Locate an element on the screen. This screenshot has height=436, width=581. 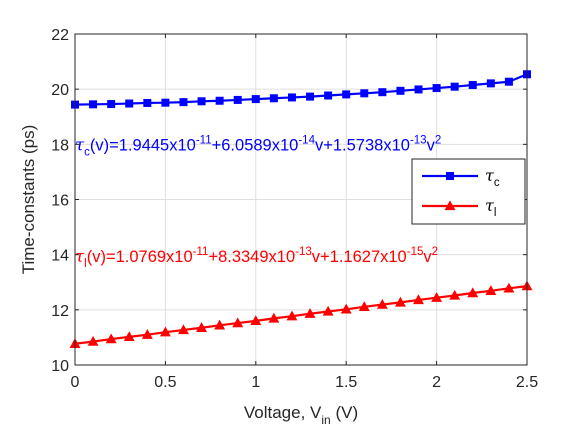
fit-equation-1-part-4: +8.3349x10 is located at coordinates (251, 257).